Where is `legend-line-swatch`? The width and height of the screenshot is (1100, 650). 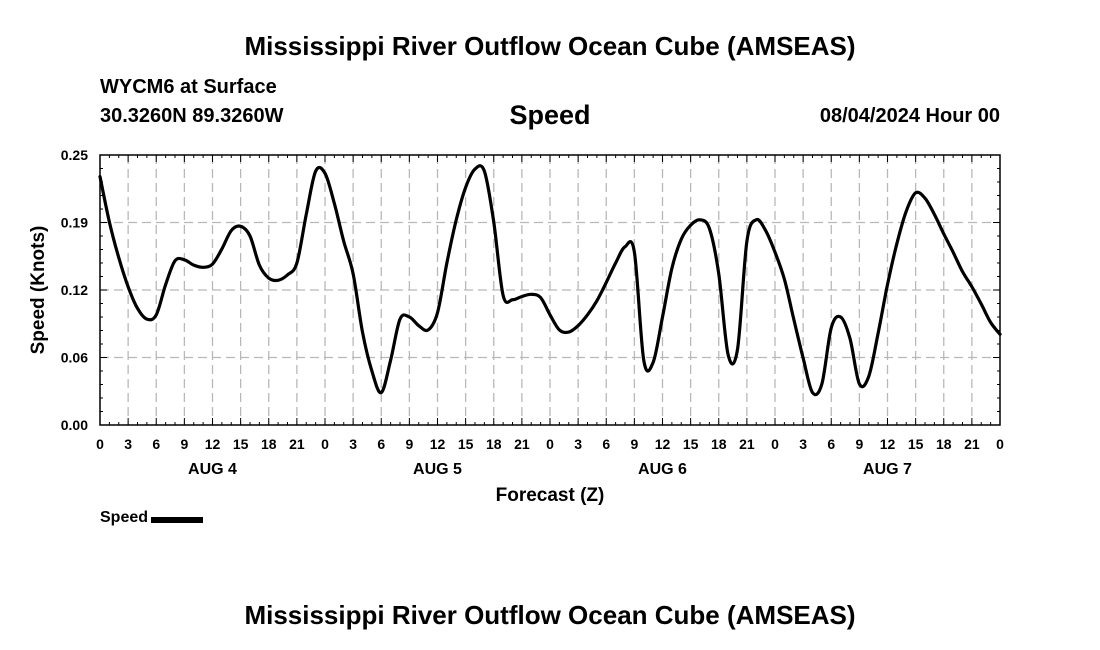 legend-line-swatch is located at coordinates (177, 519).